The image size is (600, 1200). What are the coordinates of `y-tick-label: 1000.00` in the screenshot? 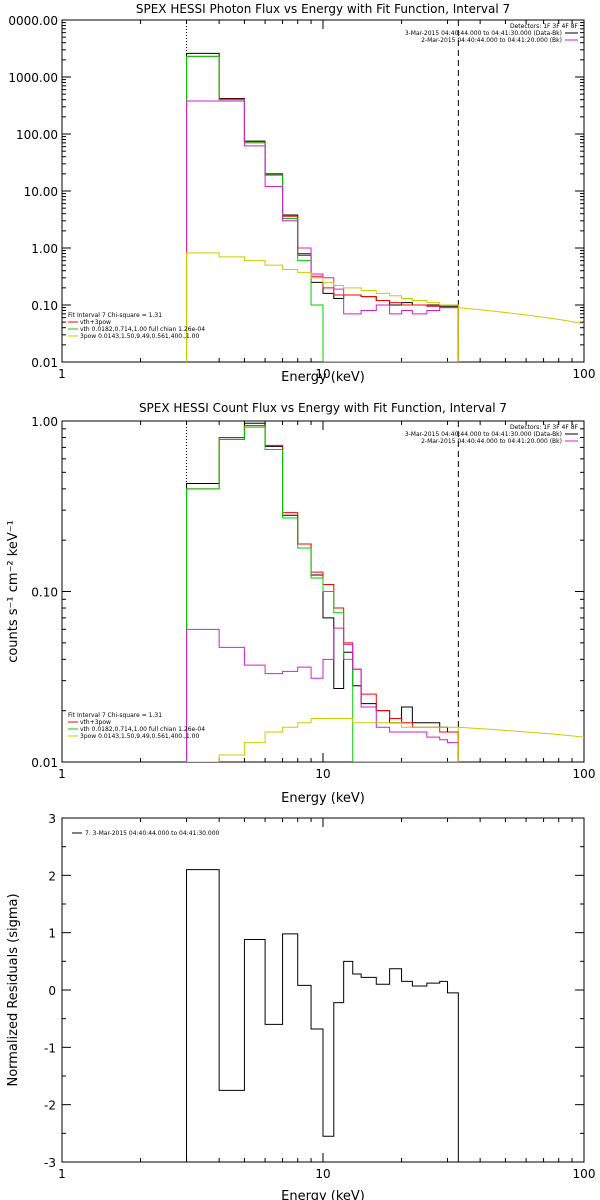 It's located at (33, 78).